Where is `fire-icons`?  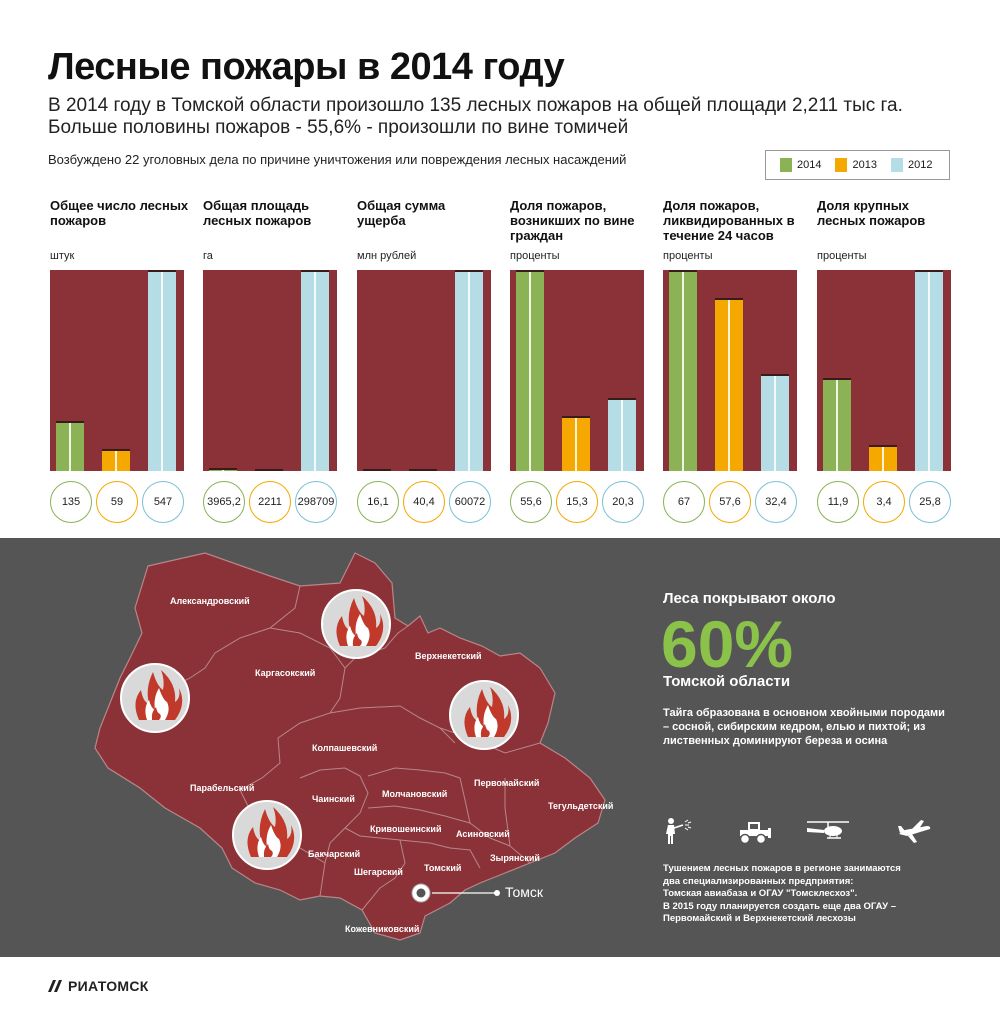
fire-icons is located at coordinates (319, 729).